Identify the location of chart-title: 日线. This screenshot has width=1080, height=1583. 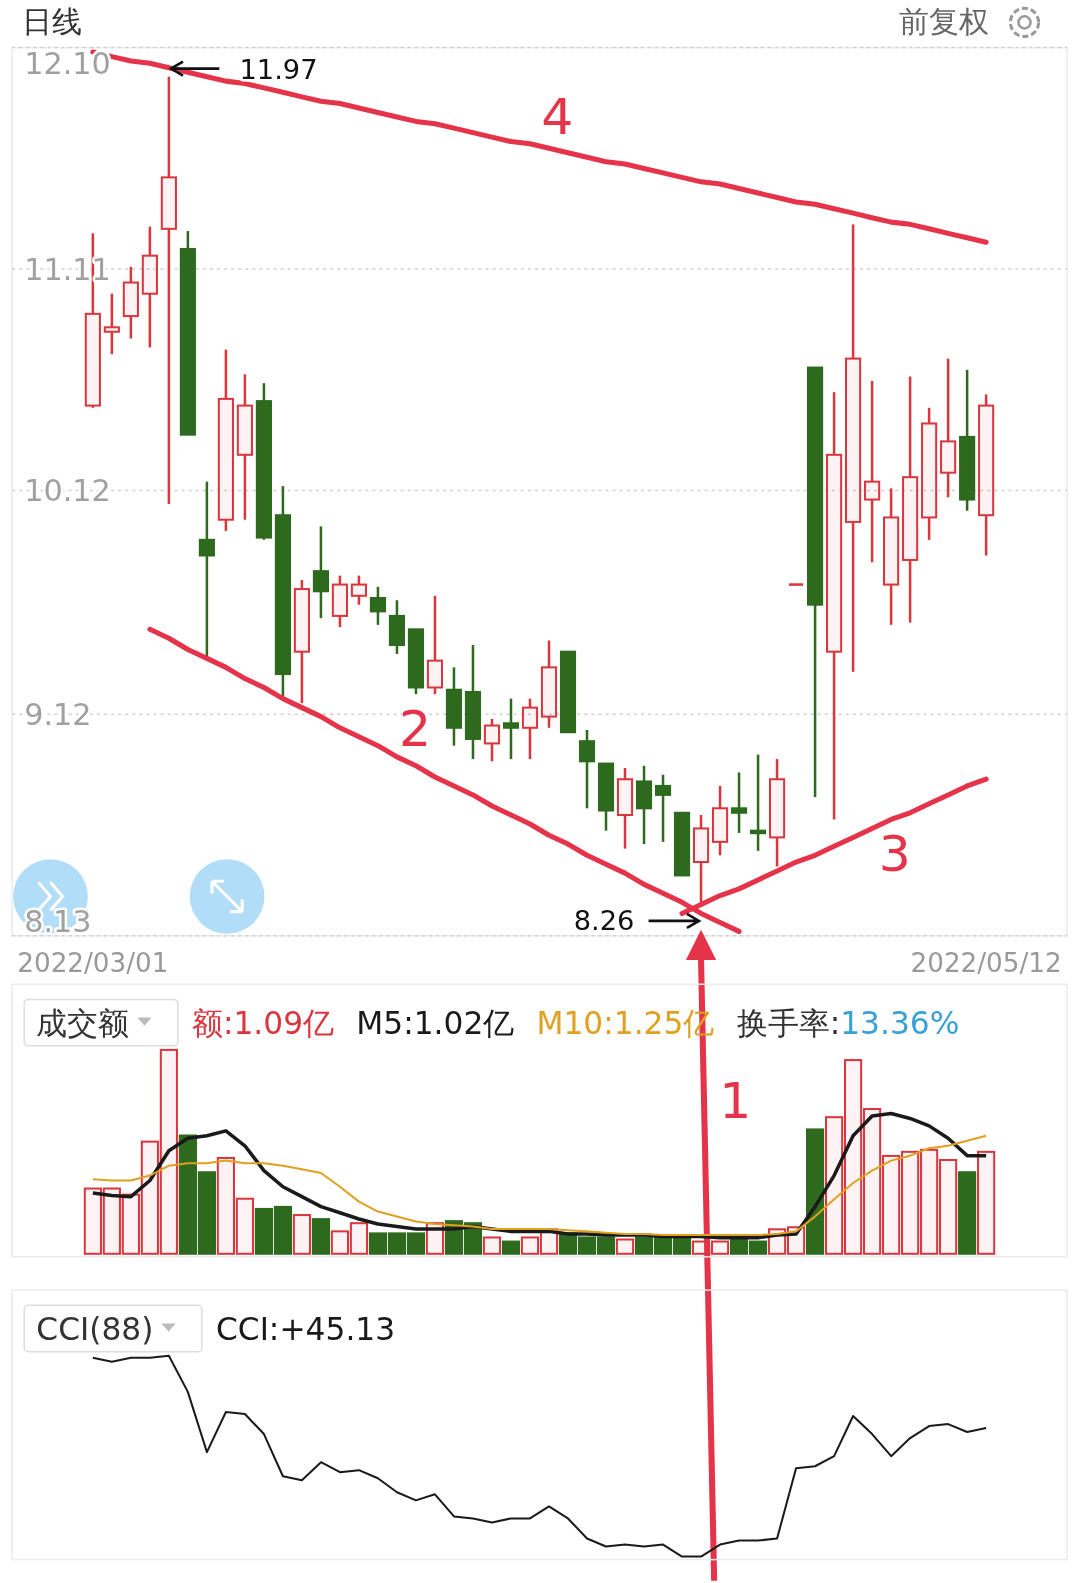
(52, 22).